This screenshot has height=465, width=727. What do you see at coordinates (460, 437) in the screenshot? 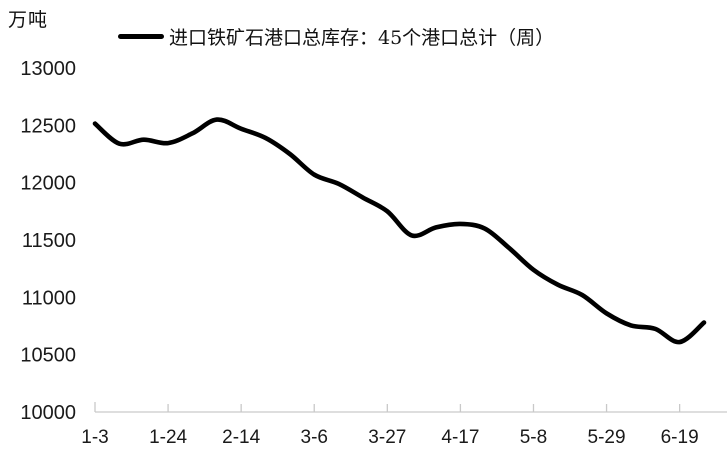
I see `x-axis-label: 4-17` at bounding box center [460, 437].